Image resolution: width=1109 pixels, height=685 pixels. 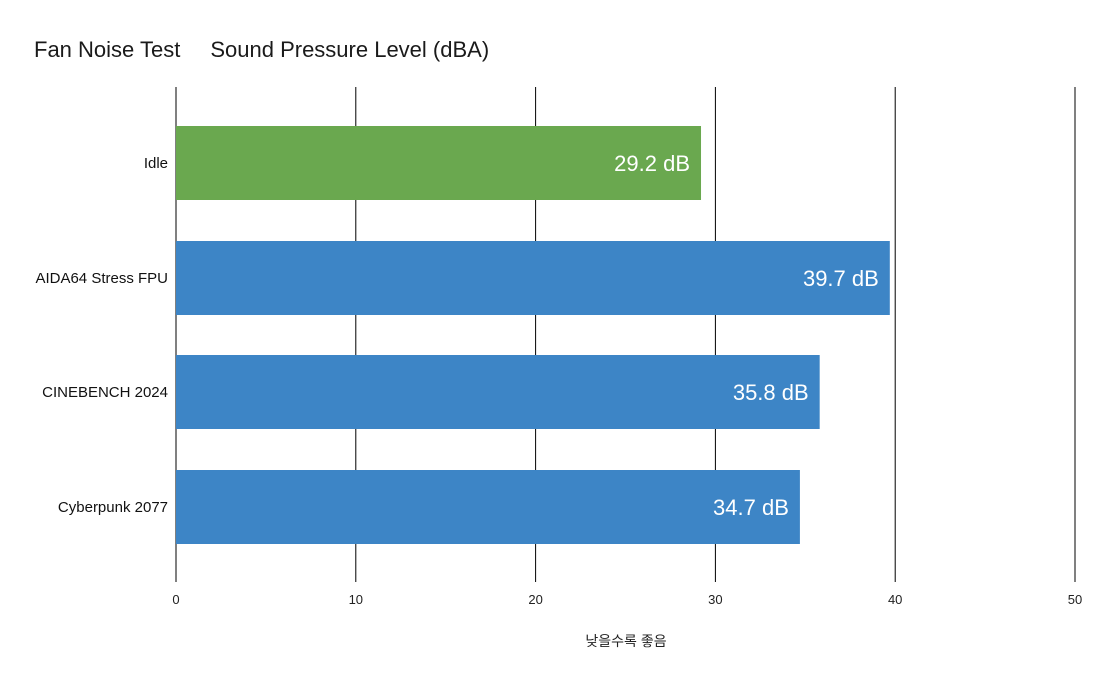 What do you see at coordinates (107, 49) in the screenshot?
I see `chart-title: Fan Noise Test` at bounding box center [107, 49].